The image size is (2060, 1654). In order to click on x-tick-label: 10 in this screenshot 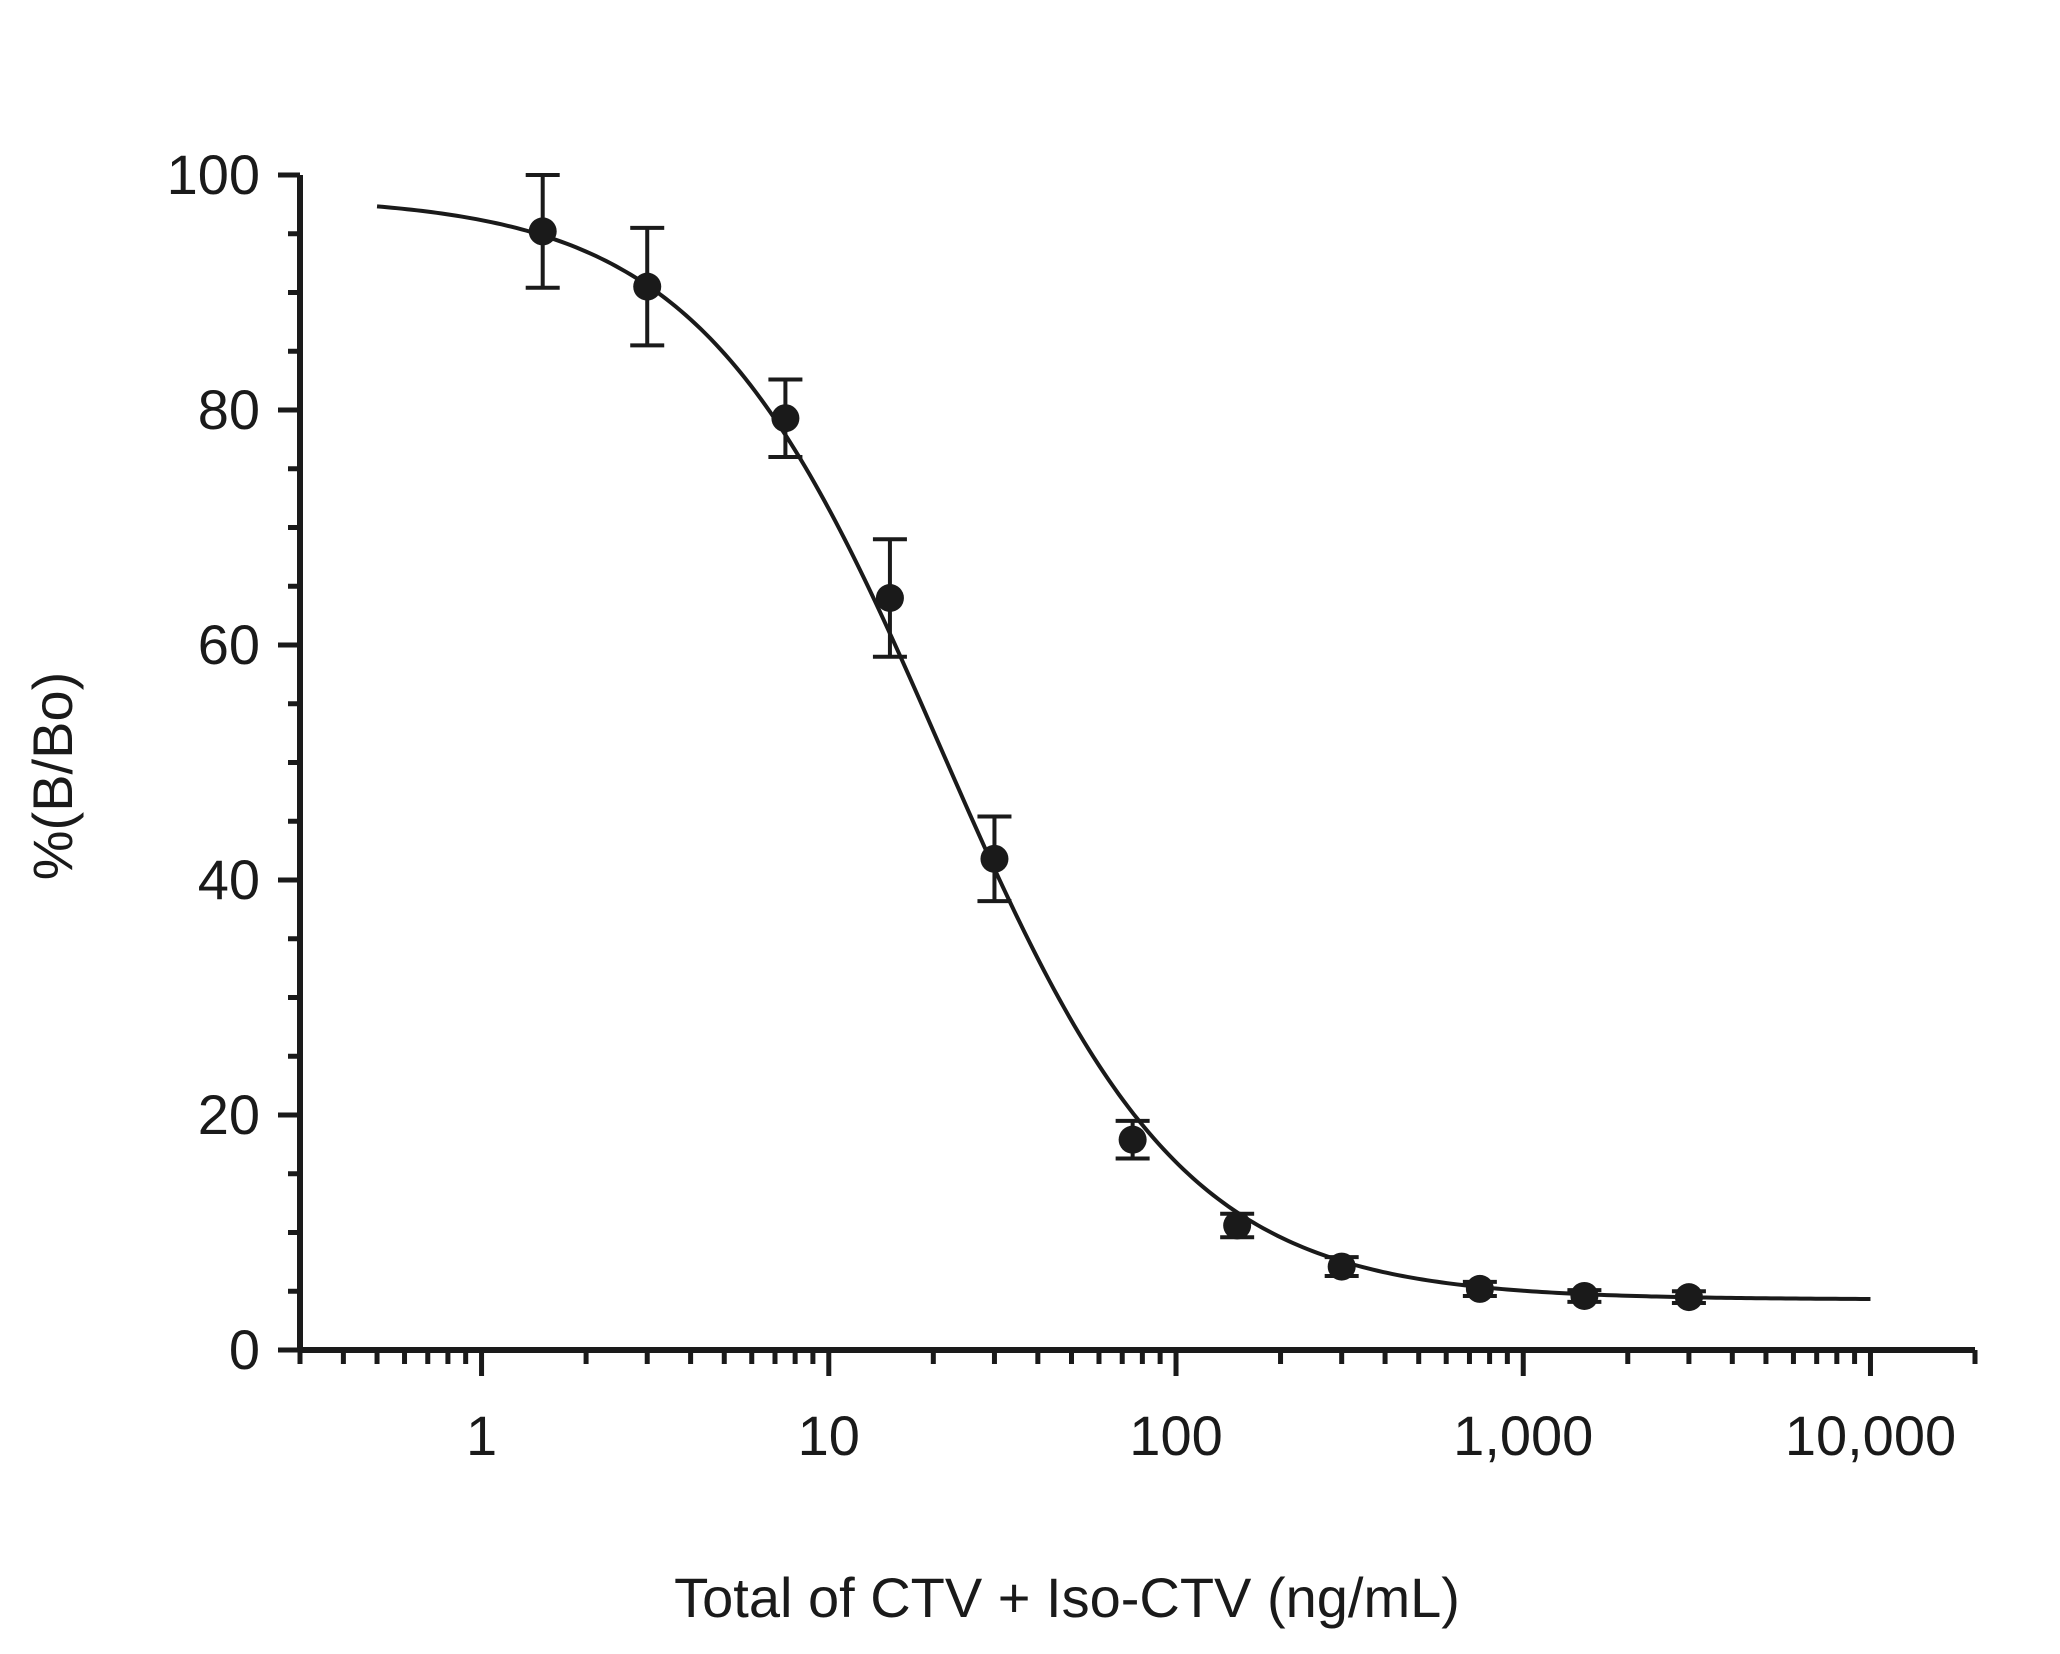, I will do `click(829, 1435)`.